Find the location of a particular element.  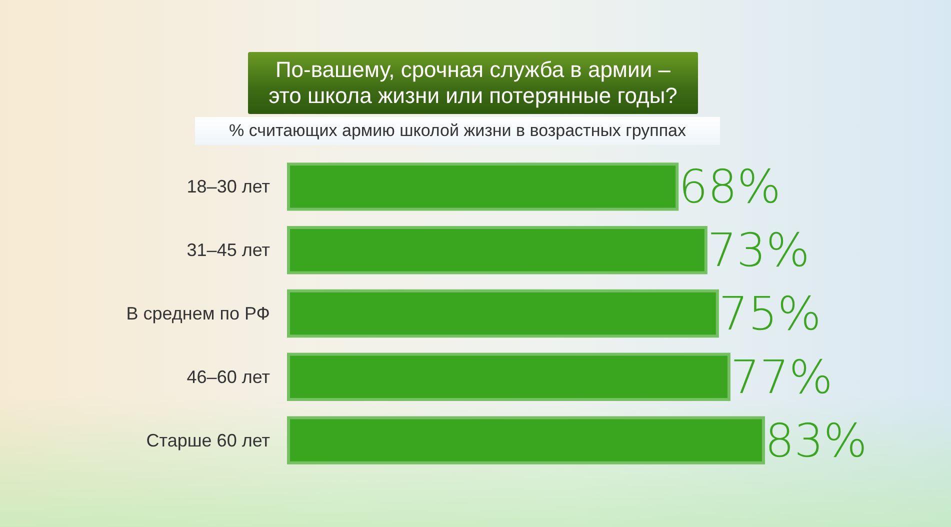

chart-subtitle: % считающих армию школой жизни в возрастных группах is located at coordinates (457, 131).